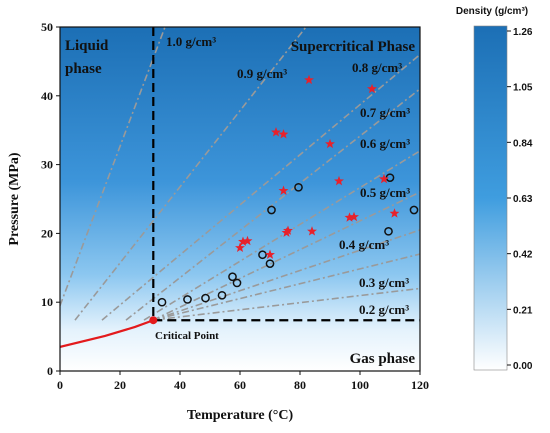 The height and width of the screenshot is (433, 550). I want to click on isochore-label: 1.0 g/cm³, so click(191, 41).